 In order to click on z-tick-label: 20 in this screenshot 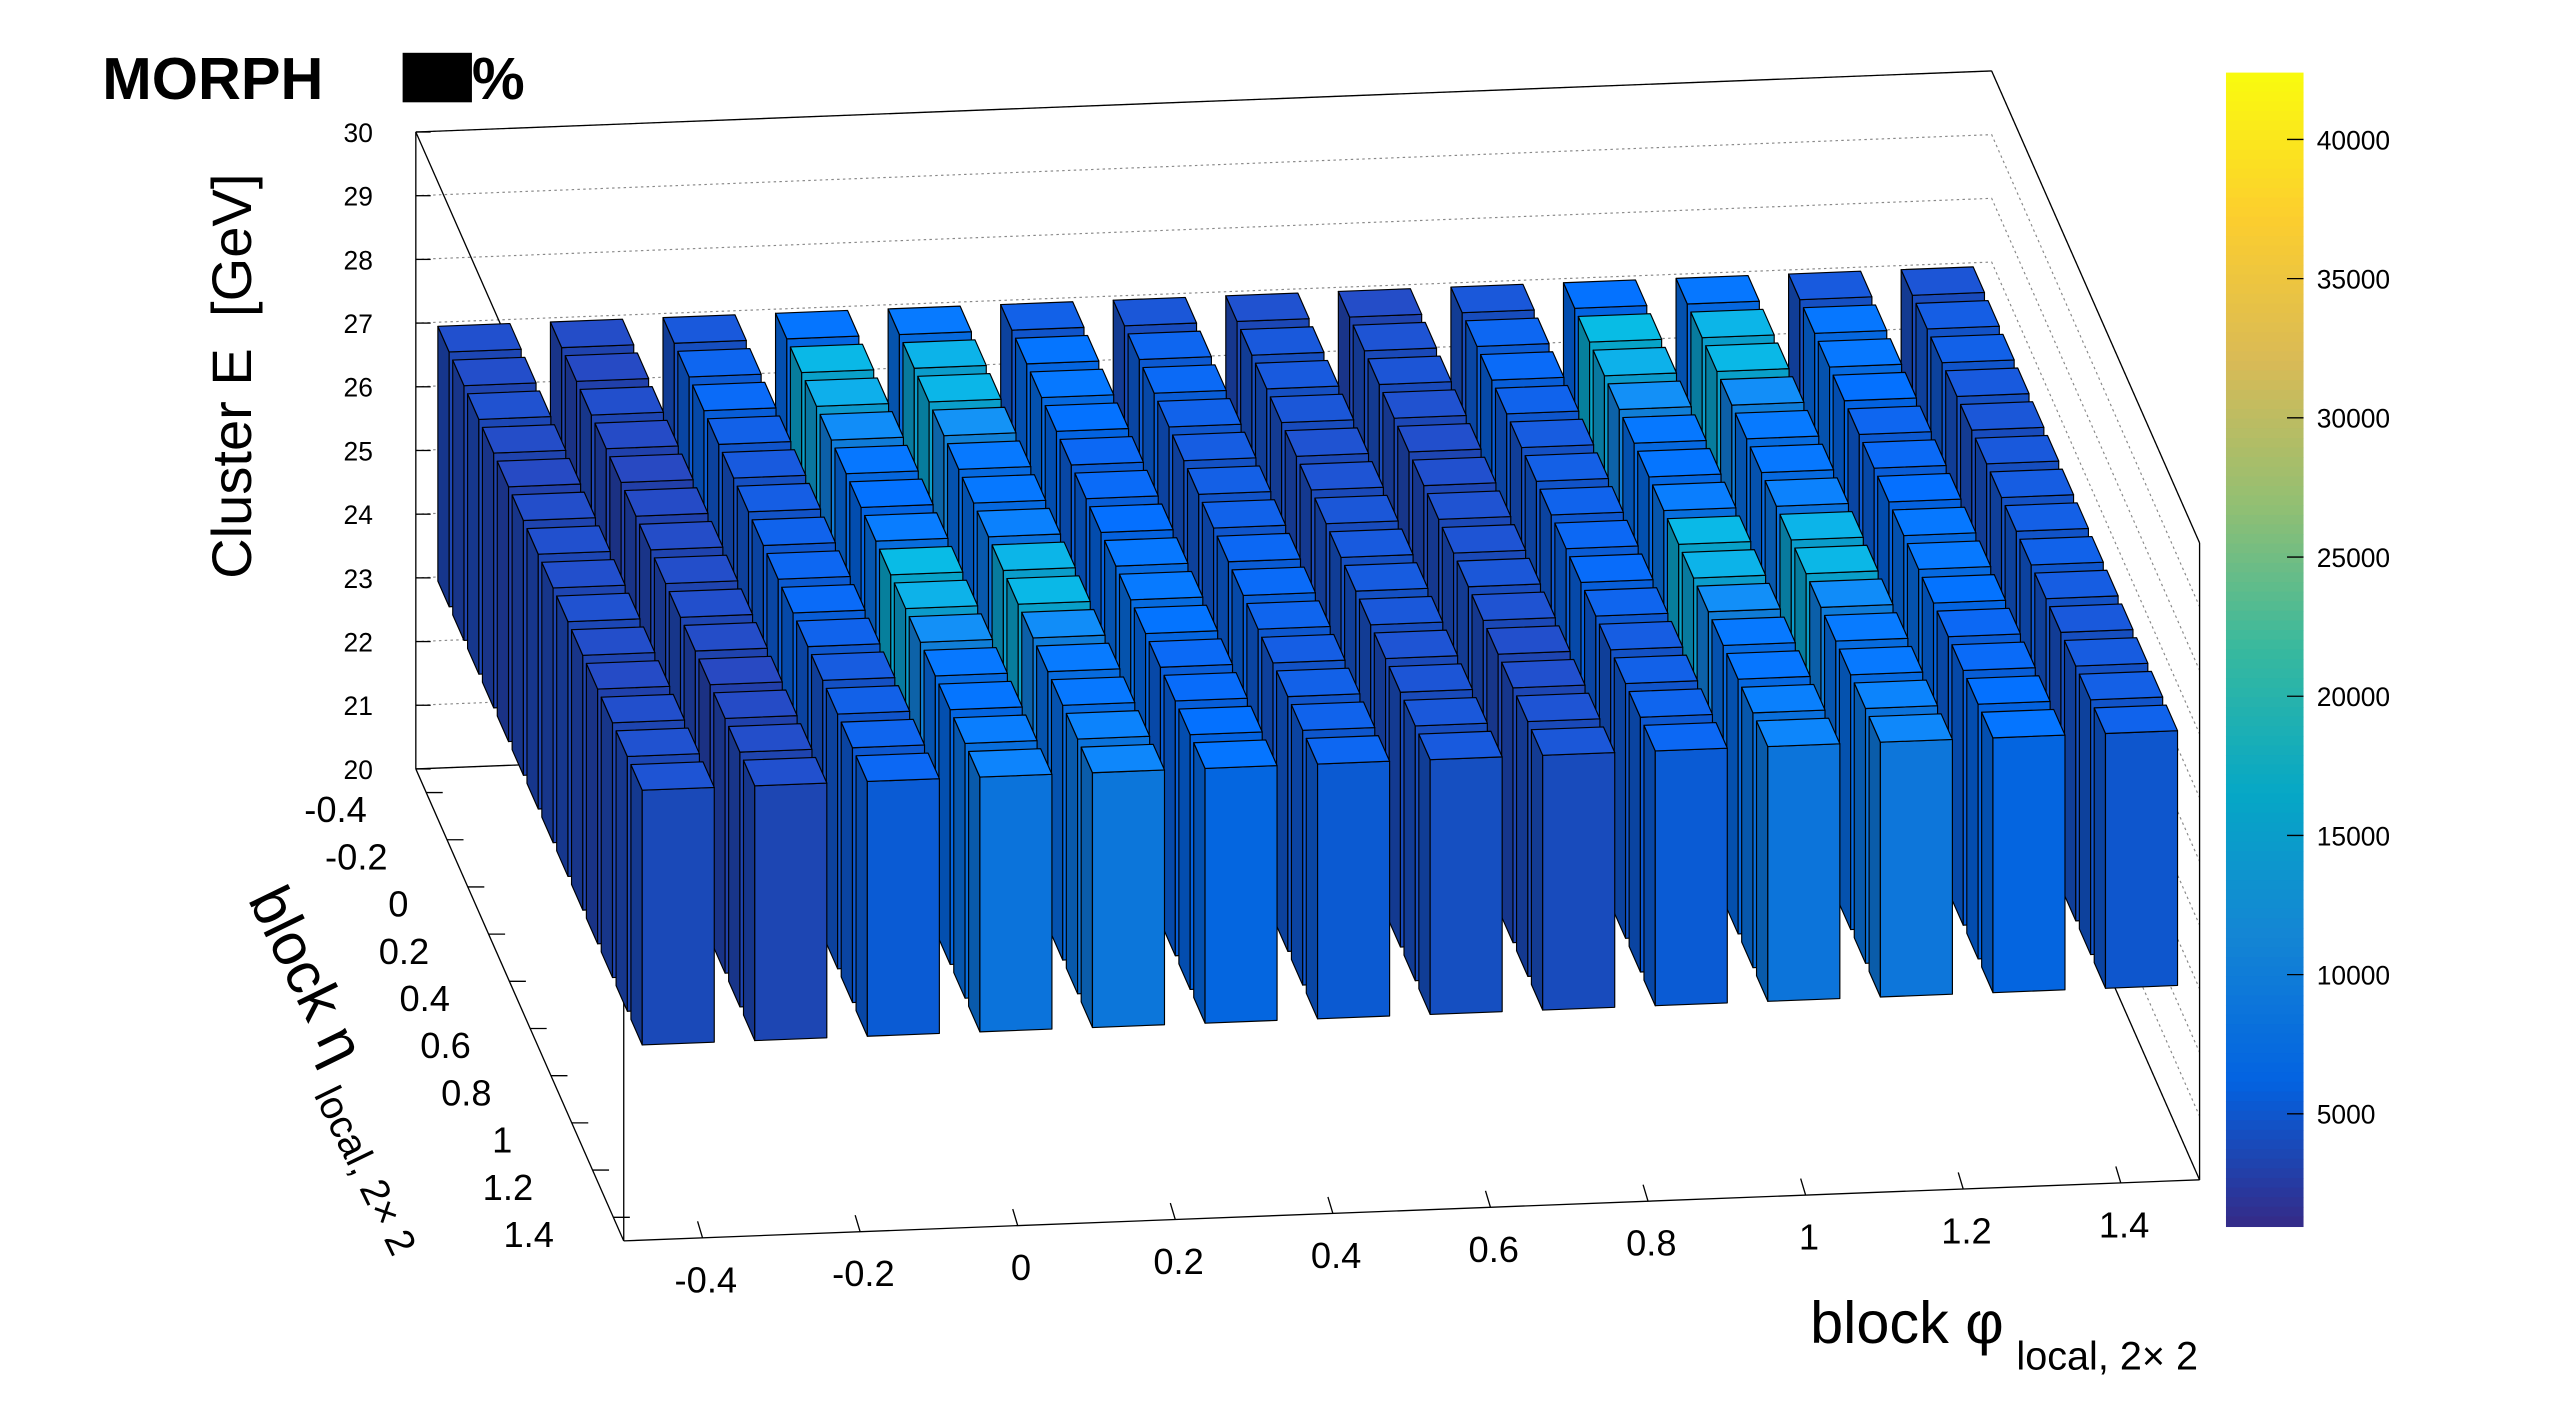, I will do `click(358, 770)`.